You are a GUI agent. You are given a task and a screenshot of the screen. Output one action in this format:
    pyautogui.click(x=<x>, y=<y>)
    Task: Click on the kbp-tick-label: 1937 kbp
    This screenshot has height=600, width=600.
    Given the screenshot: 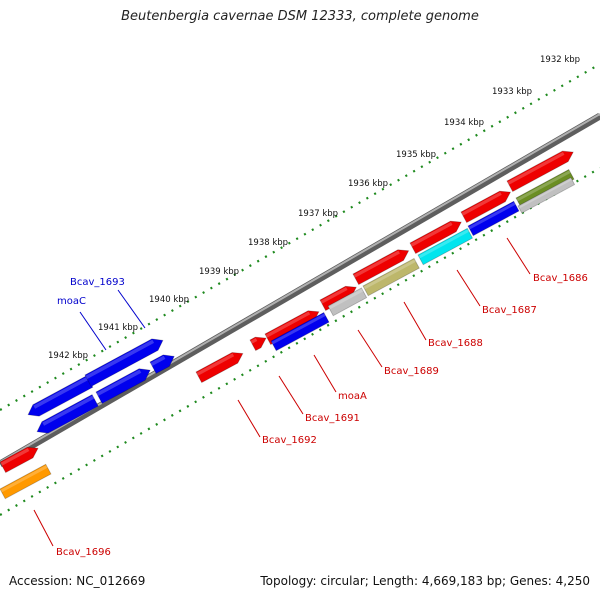 What is the action you would take?
    pyautogui.click(x=318, y=214)
    